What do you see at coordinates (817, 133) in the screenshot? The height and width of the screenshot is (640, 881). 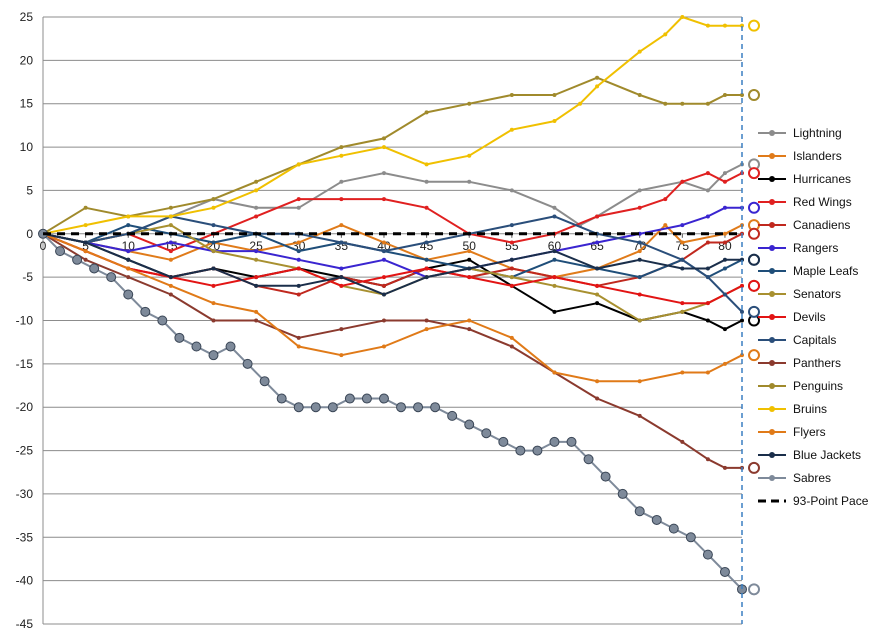 I see `legend-label: Lightning` at bounding box center [817, 133].